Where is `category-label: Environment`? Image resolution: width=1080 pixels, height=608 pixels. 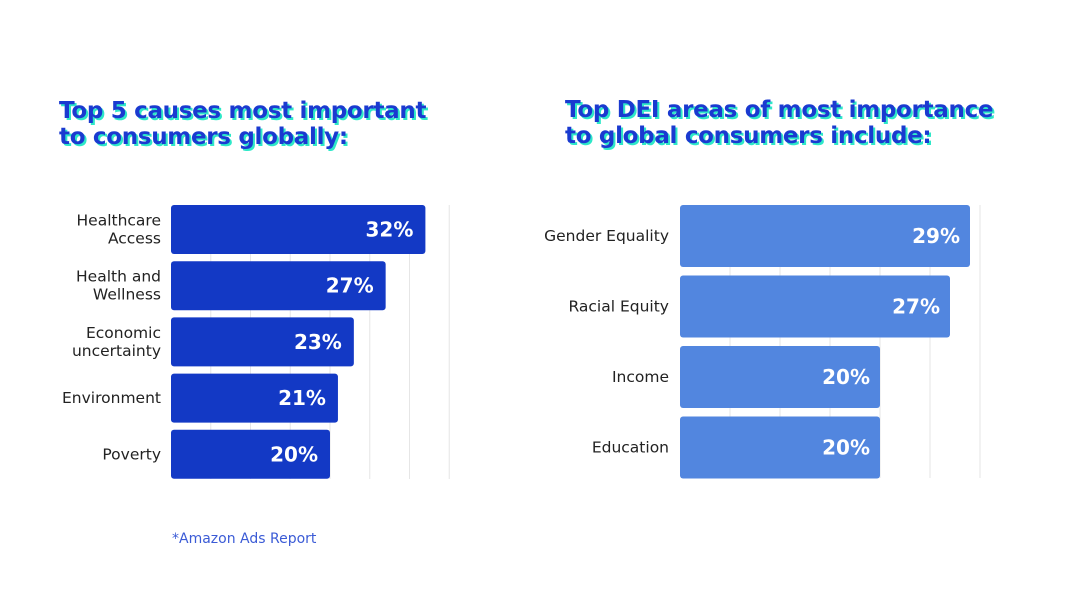 category-label: Environment is located at coordinates (111, 398).